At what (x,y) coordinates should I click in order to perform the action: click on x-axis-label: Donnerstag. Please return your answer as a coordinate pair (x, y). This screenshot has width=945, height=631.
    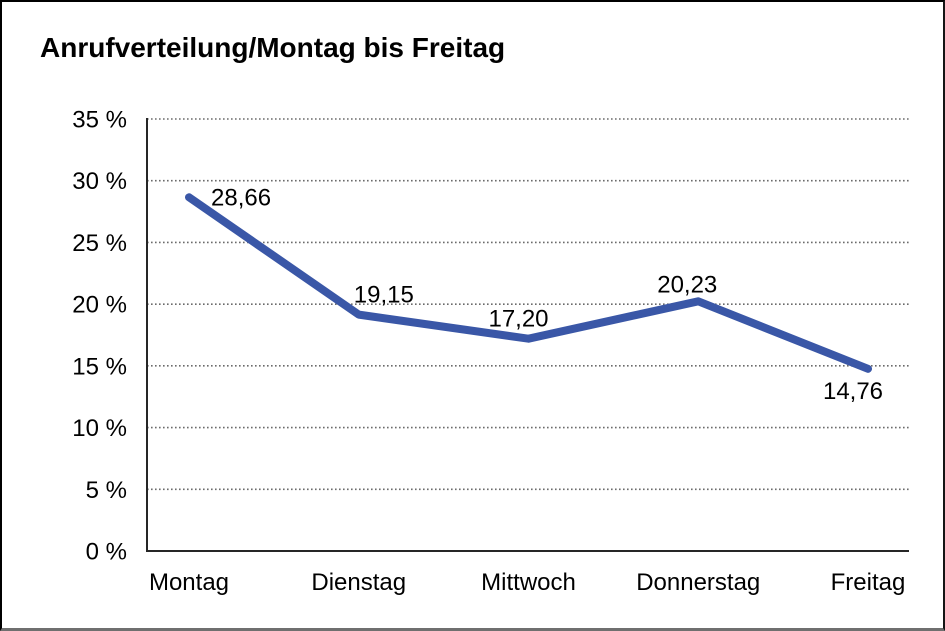
    Looking at the image, I should click on (698, 582).